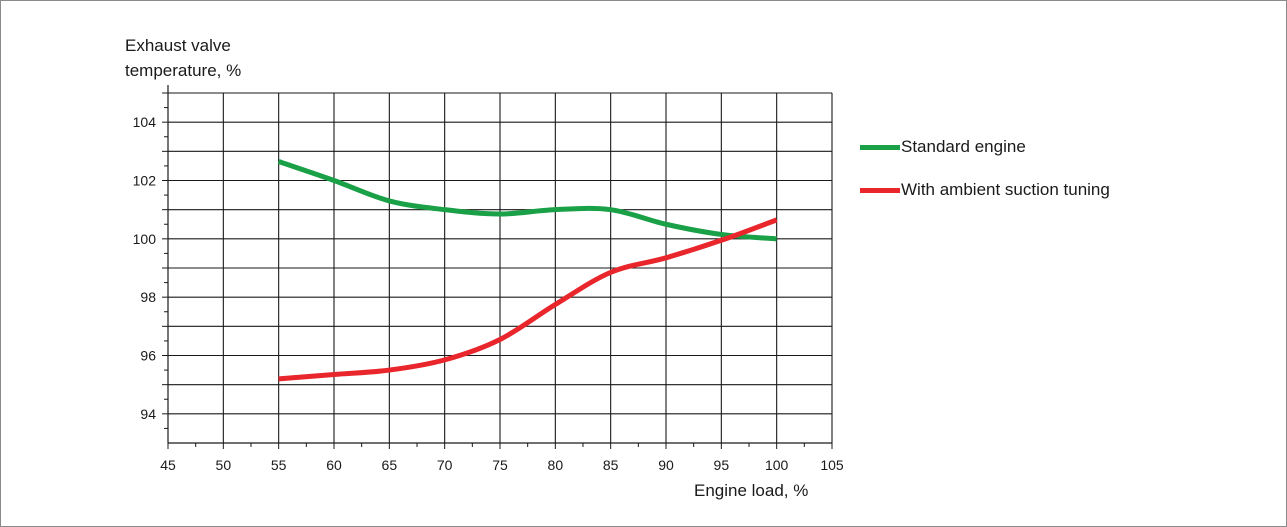  Describe the element at coordinates (183, 58) in the screenshot. I see `y-axis-title: Exhaust valve temperature, %` at that location.